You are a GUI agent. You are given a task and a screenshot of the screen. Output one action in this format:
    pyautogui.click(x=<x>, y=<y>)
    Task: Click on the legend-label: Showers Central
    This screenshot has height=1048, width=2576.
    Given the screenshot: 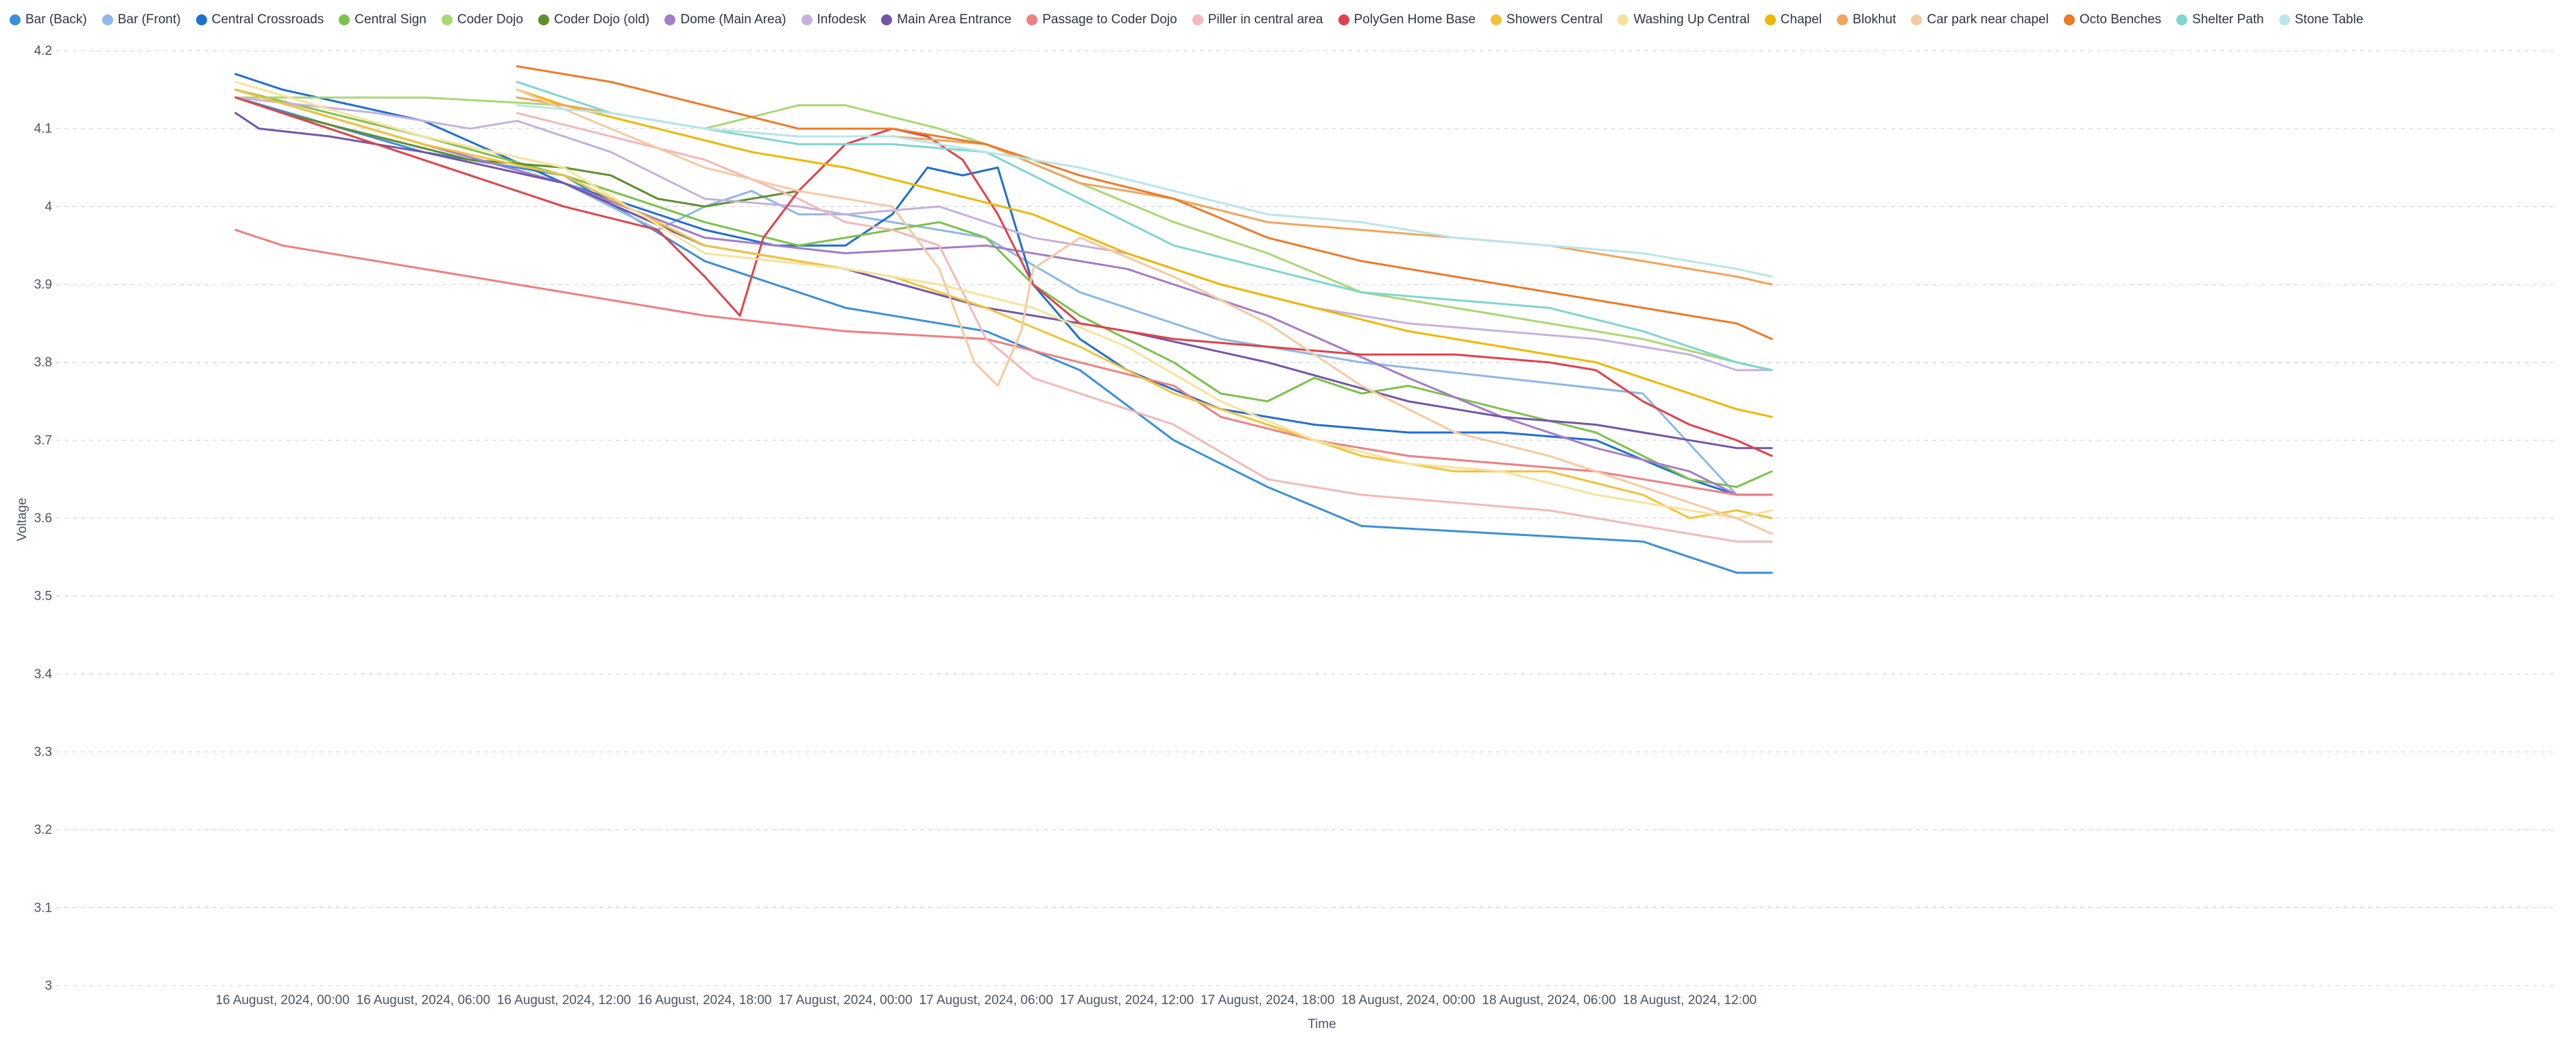 What is the action you would take?
    pyautogui.click(x=1555, y=19)
    